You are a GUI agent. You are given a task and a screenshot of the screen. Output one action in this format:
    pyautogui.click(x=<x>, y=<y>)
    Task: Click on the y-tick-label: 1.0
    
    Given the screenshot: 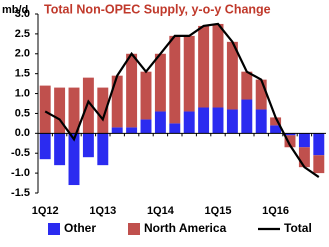 What is the action you would take?
    pyautogui.click(x=22, y=93)
    